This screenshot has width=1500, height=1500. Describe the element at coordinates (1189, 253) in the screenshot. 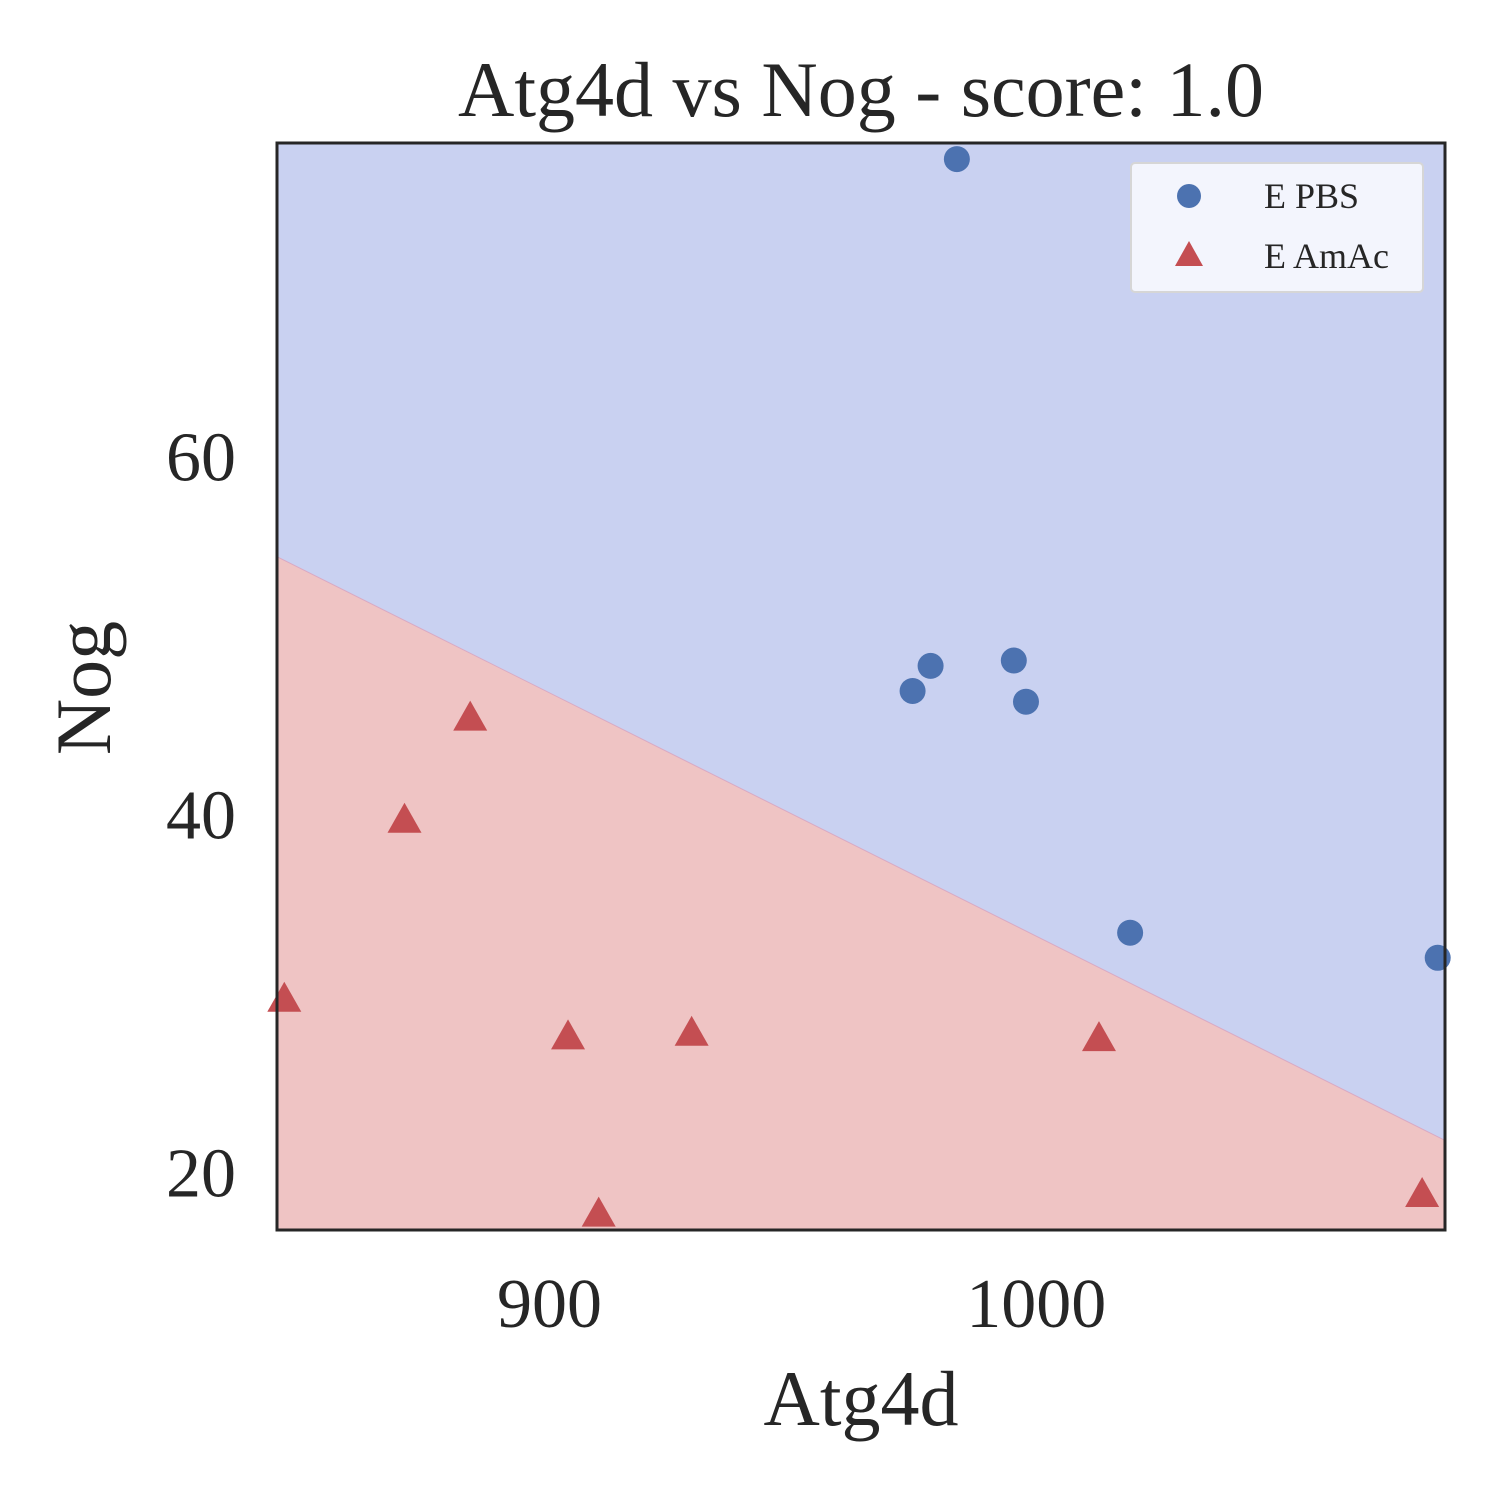

I see `legend-marker-triangle` at that location.